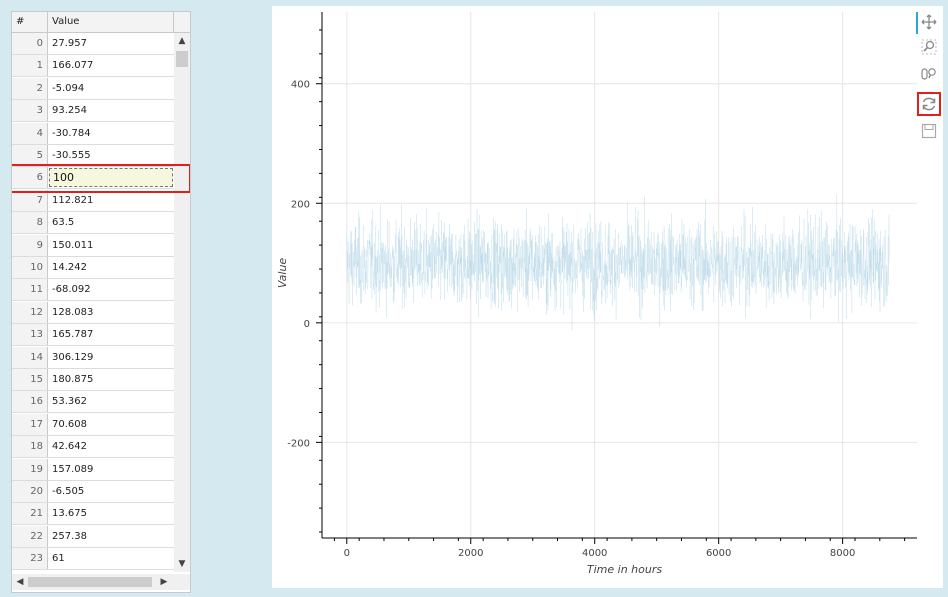  I want to click on value-cell: 128.083, so click(73, 312).